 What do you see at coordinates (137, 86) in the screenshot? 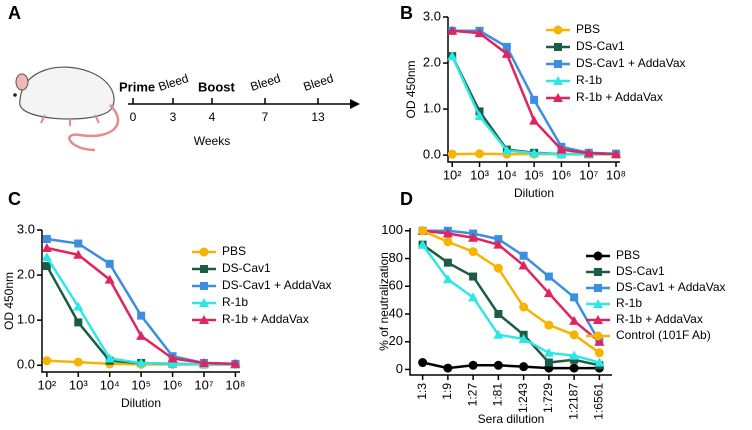
I see `timeline-event: Prime` at bounding box center [137, 86].